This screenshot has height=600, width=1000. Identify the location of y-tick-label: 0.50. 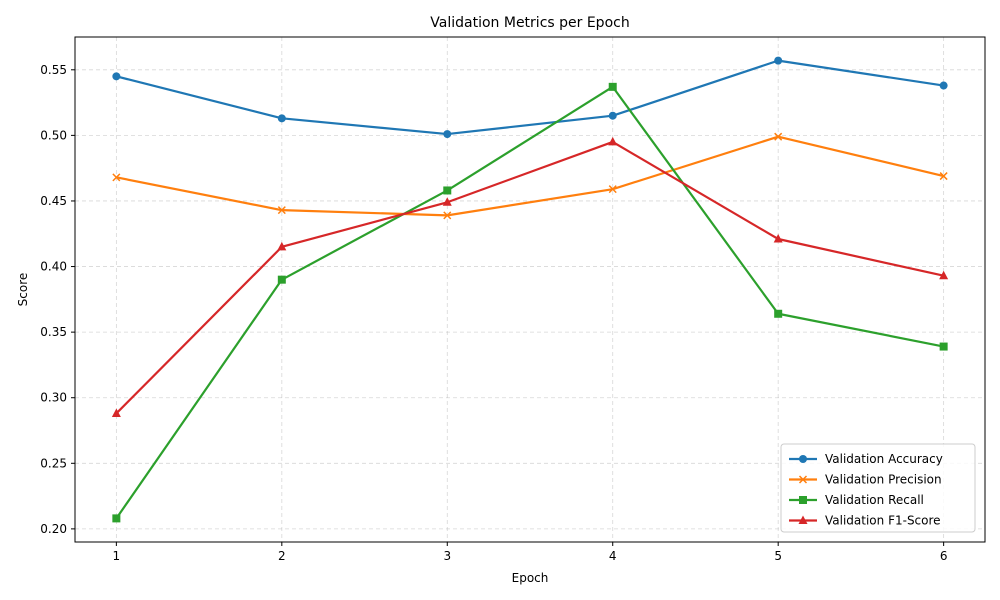
(53, 135).